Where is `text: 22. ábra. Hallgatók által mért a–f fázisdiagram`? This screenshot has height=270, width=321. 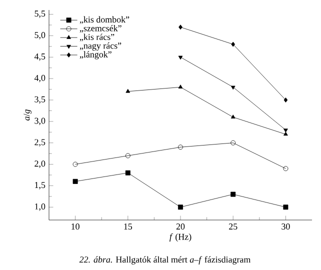
text: 22. ábra. Hallgatók által mért a–f fázisdiagram is located at coordinates (165, 260).